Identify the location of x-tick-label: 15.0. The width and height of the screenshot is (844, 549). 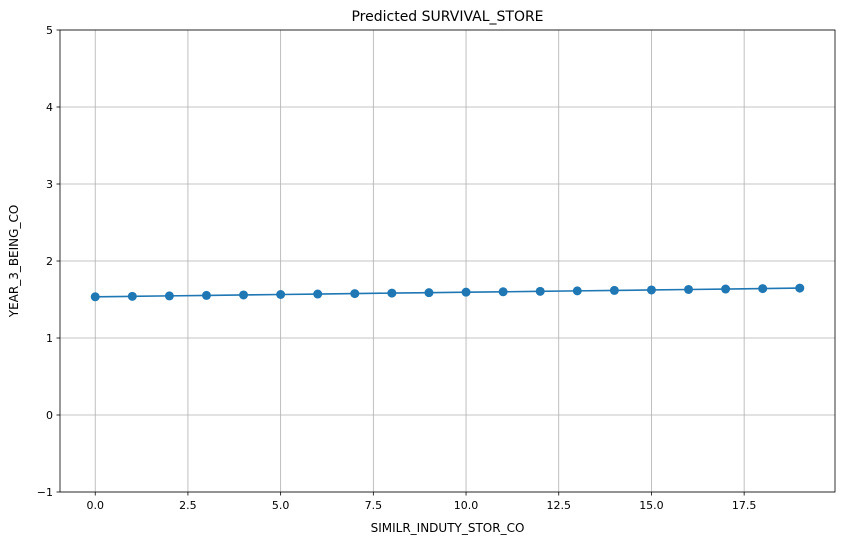
(651, 505).